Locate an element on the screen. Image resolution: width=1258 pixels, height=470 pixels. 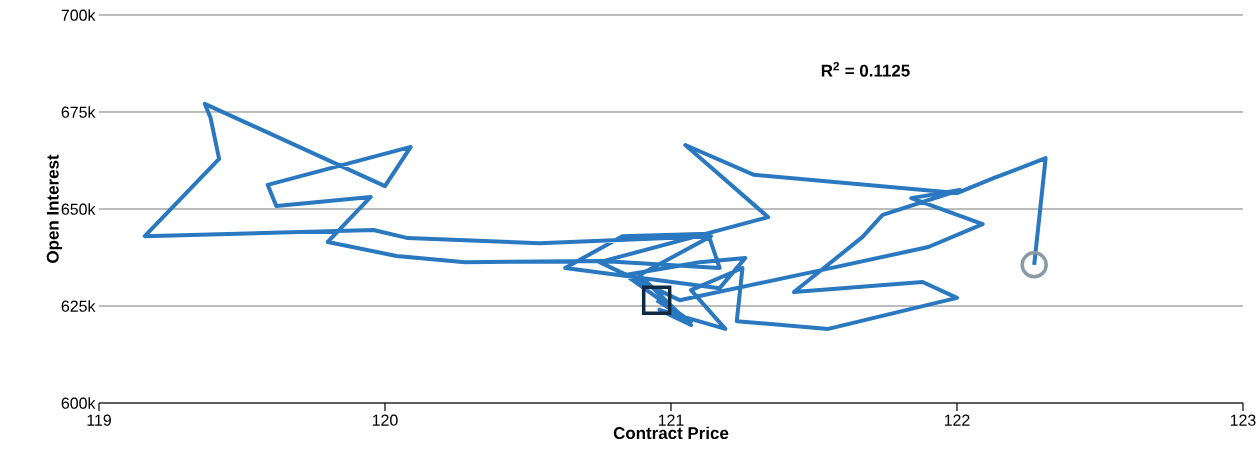
x-tick-label: 123 is located at coordinates (1243, 420).